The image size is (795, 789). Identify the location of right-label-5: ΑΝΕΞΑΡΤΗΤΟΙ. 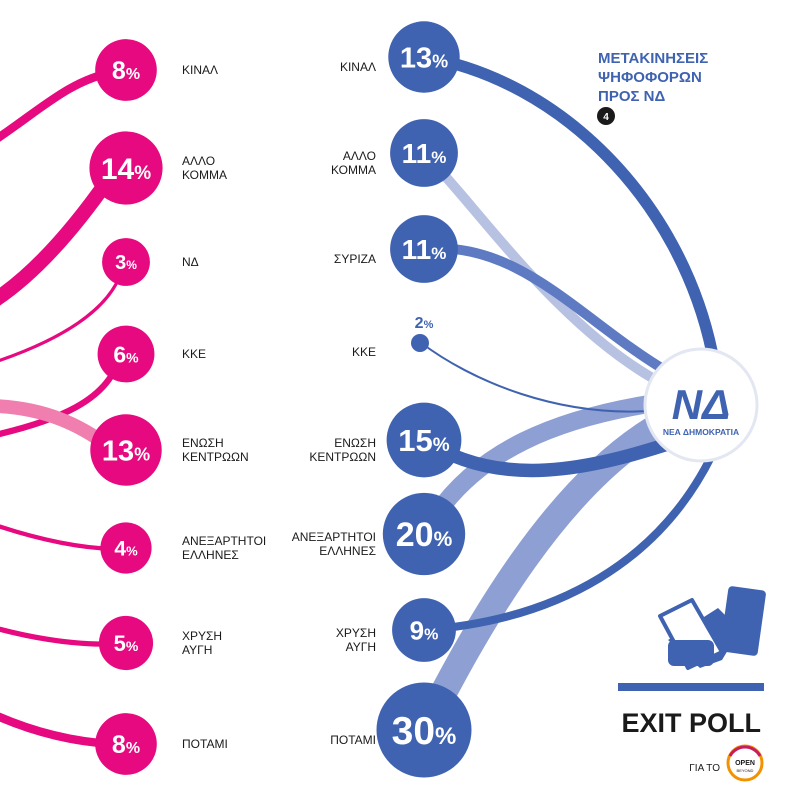
(334, 537).